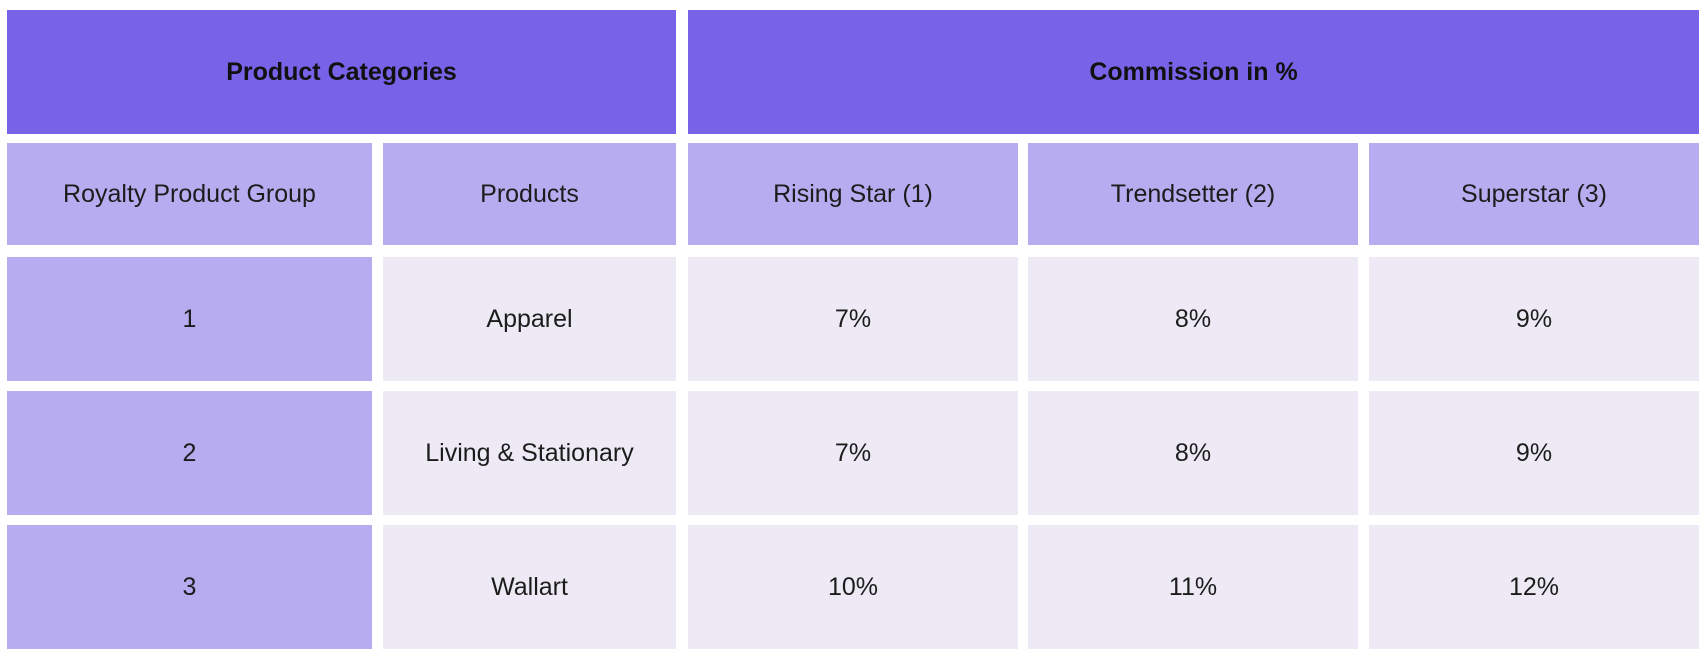 The image size is (1708, 660). I want to click on row-2-product: Living & Stationary, so click(529, 453).